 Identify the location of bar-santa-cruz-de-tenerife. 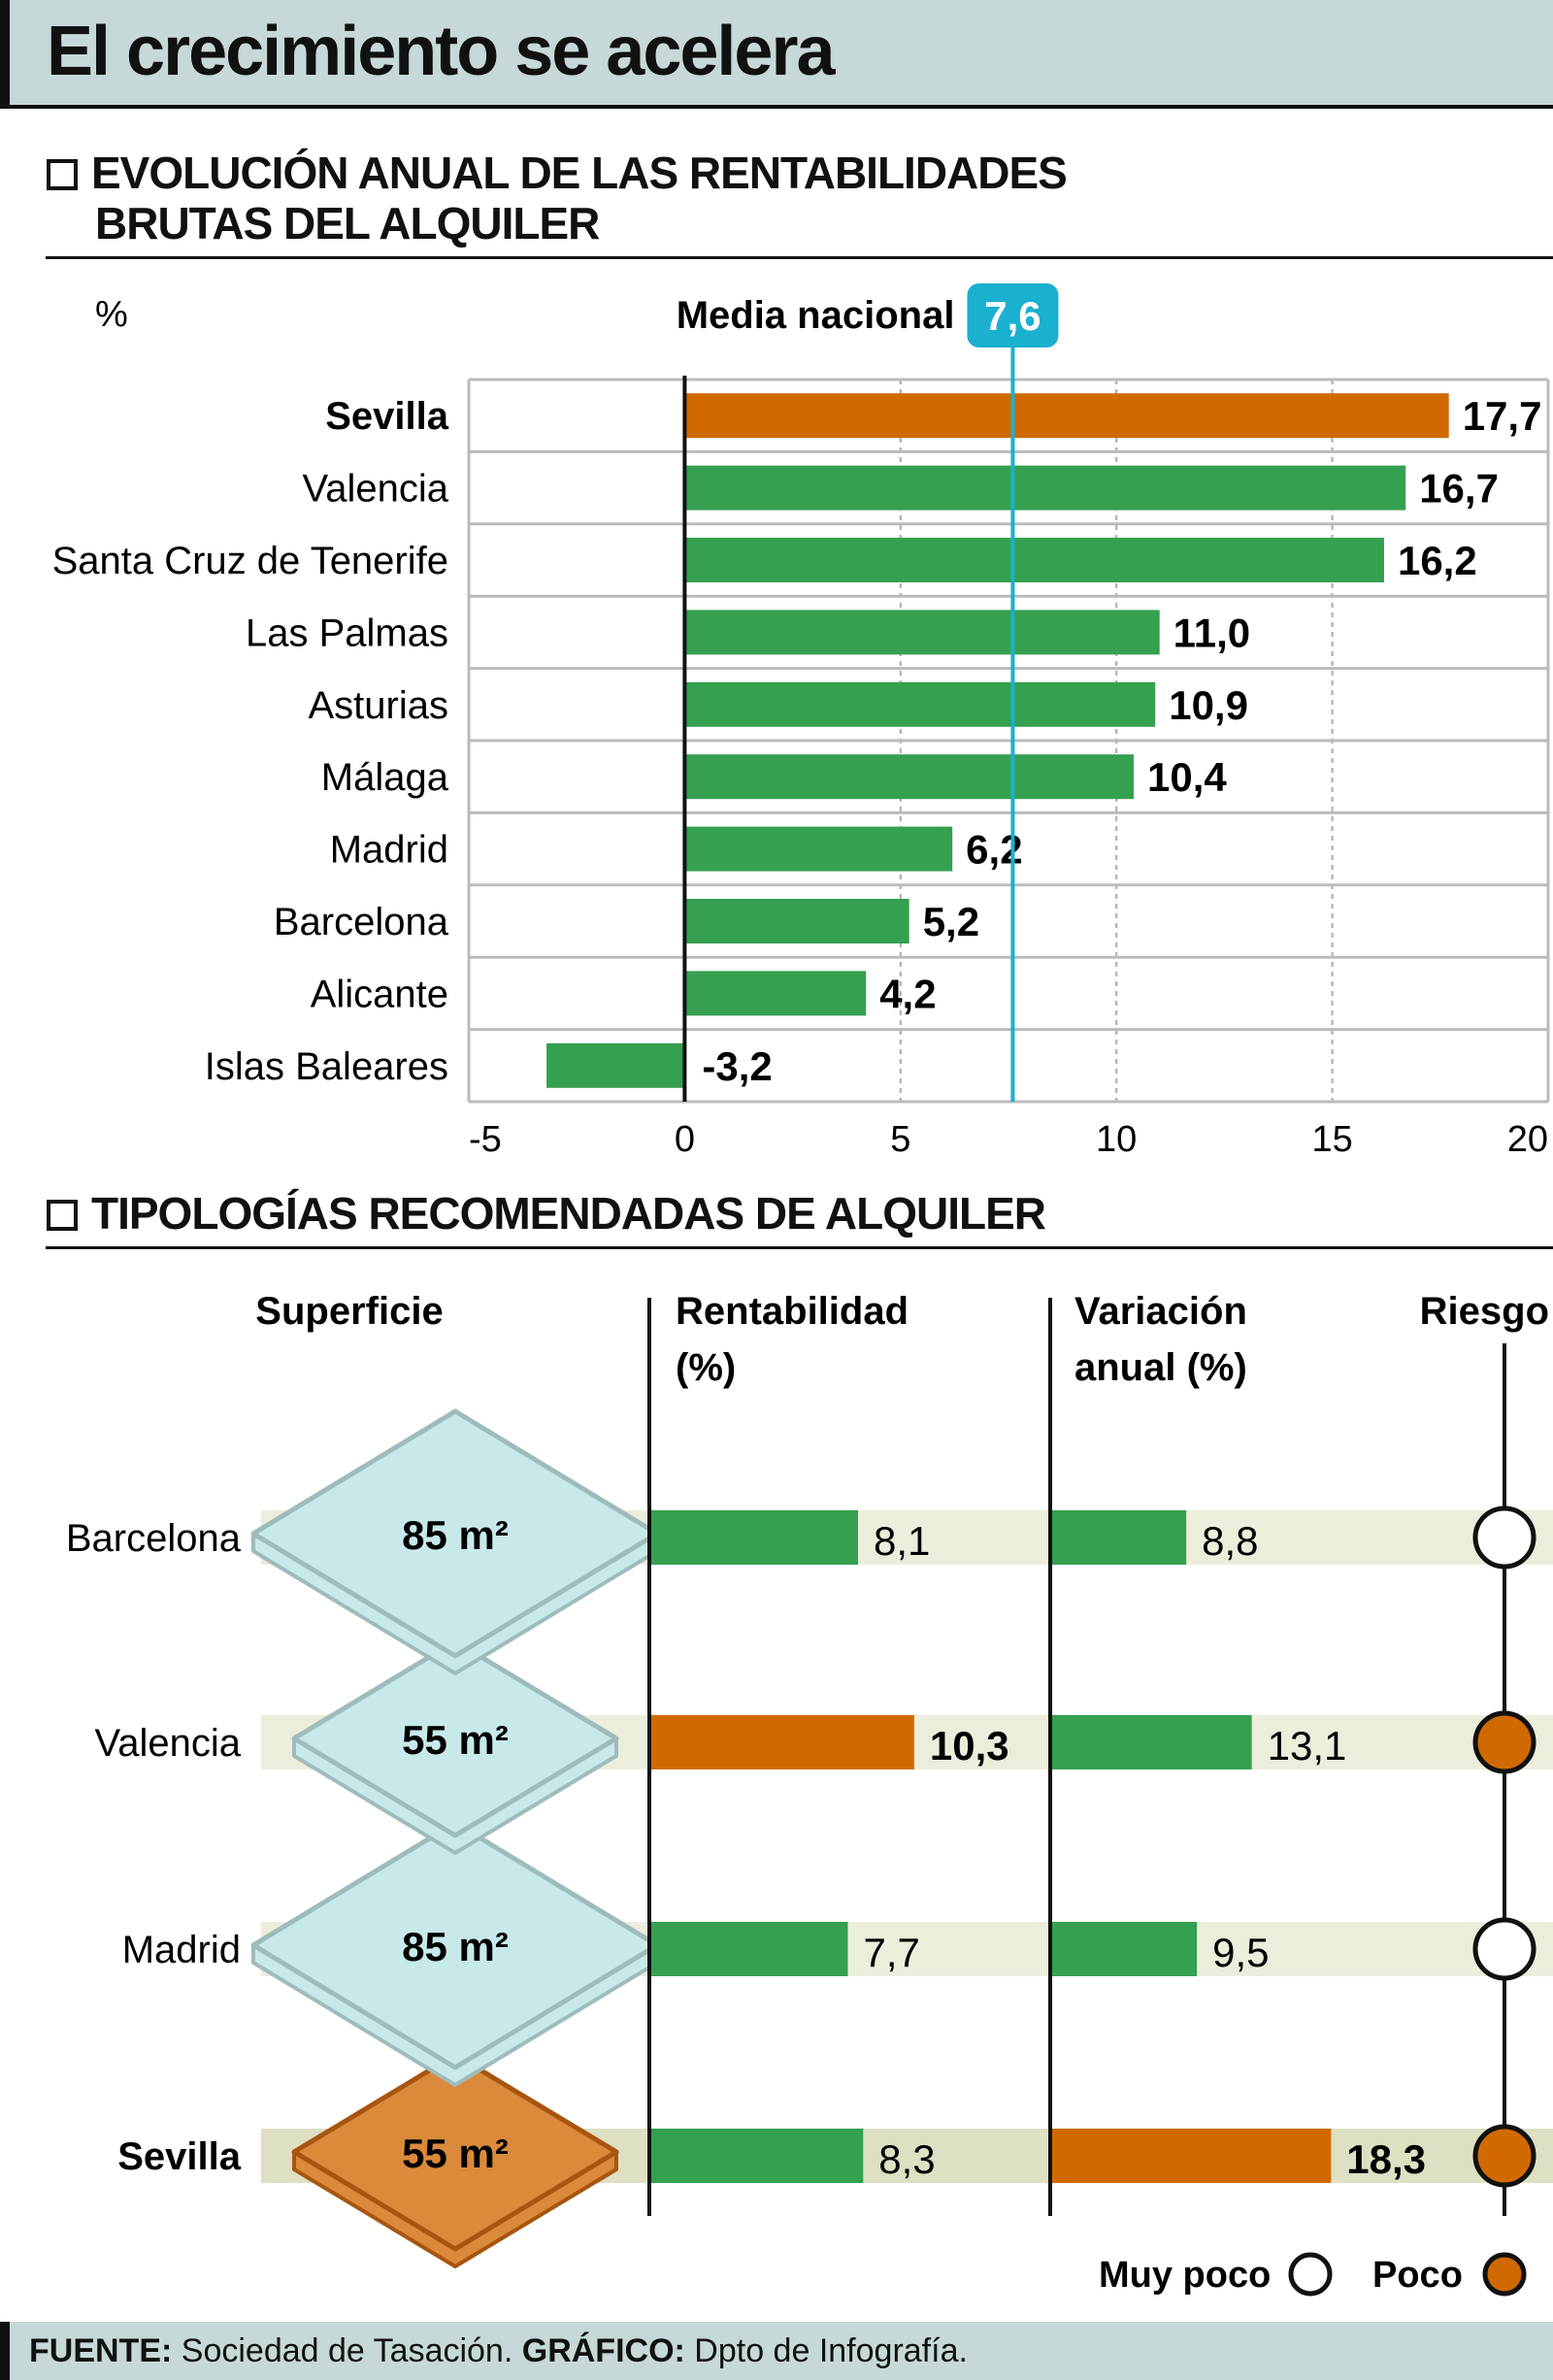
(1034, 560).